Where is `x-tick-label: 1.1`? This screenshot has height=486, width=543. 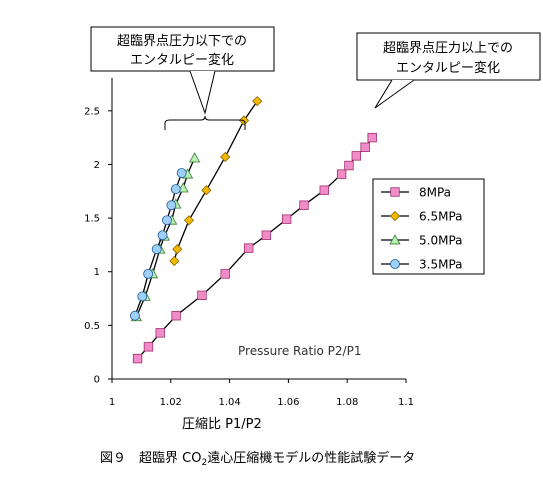
x-tick-label: 1.1 is located at coordinates (406, 402).